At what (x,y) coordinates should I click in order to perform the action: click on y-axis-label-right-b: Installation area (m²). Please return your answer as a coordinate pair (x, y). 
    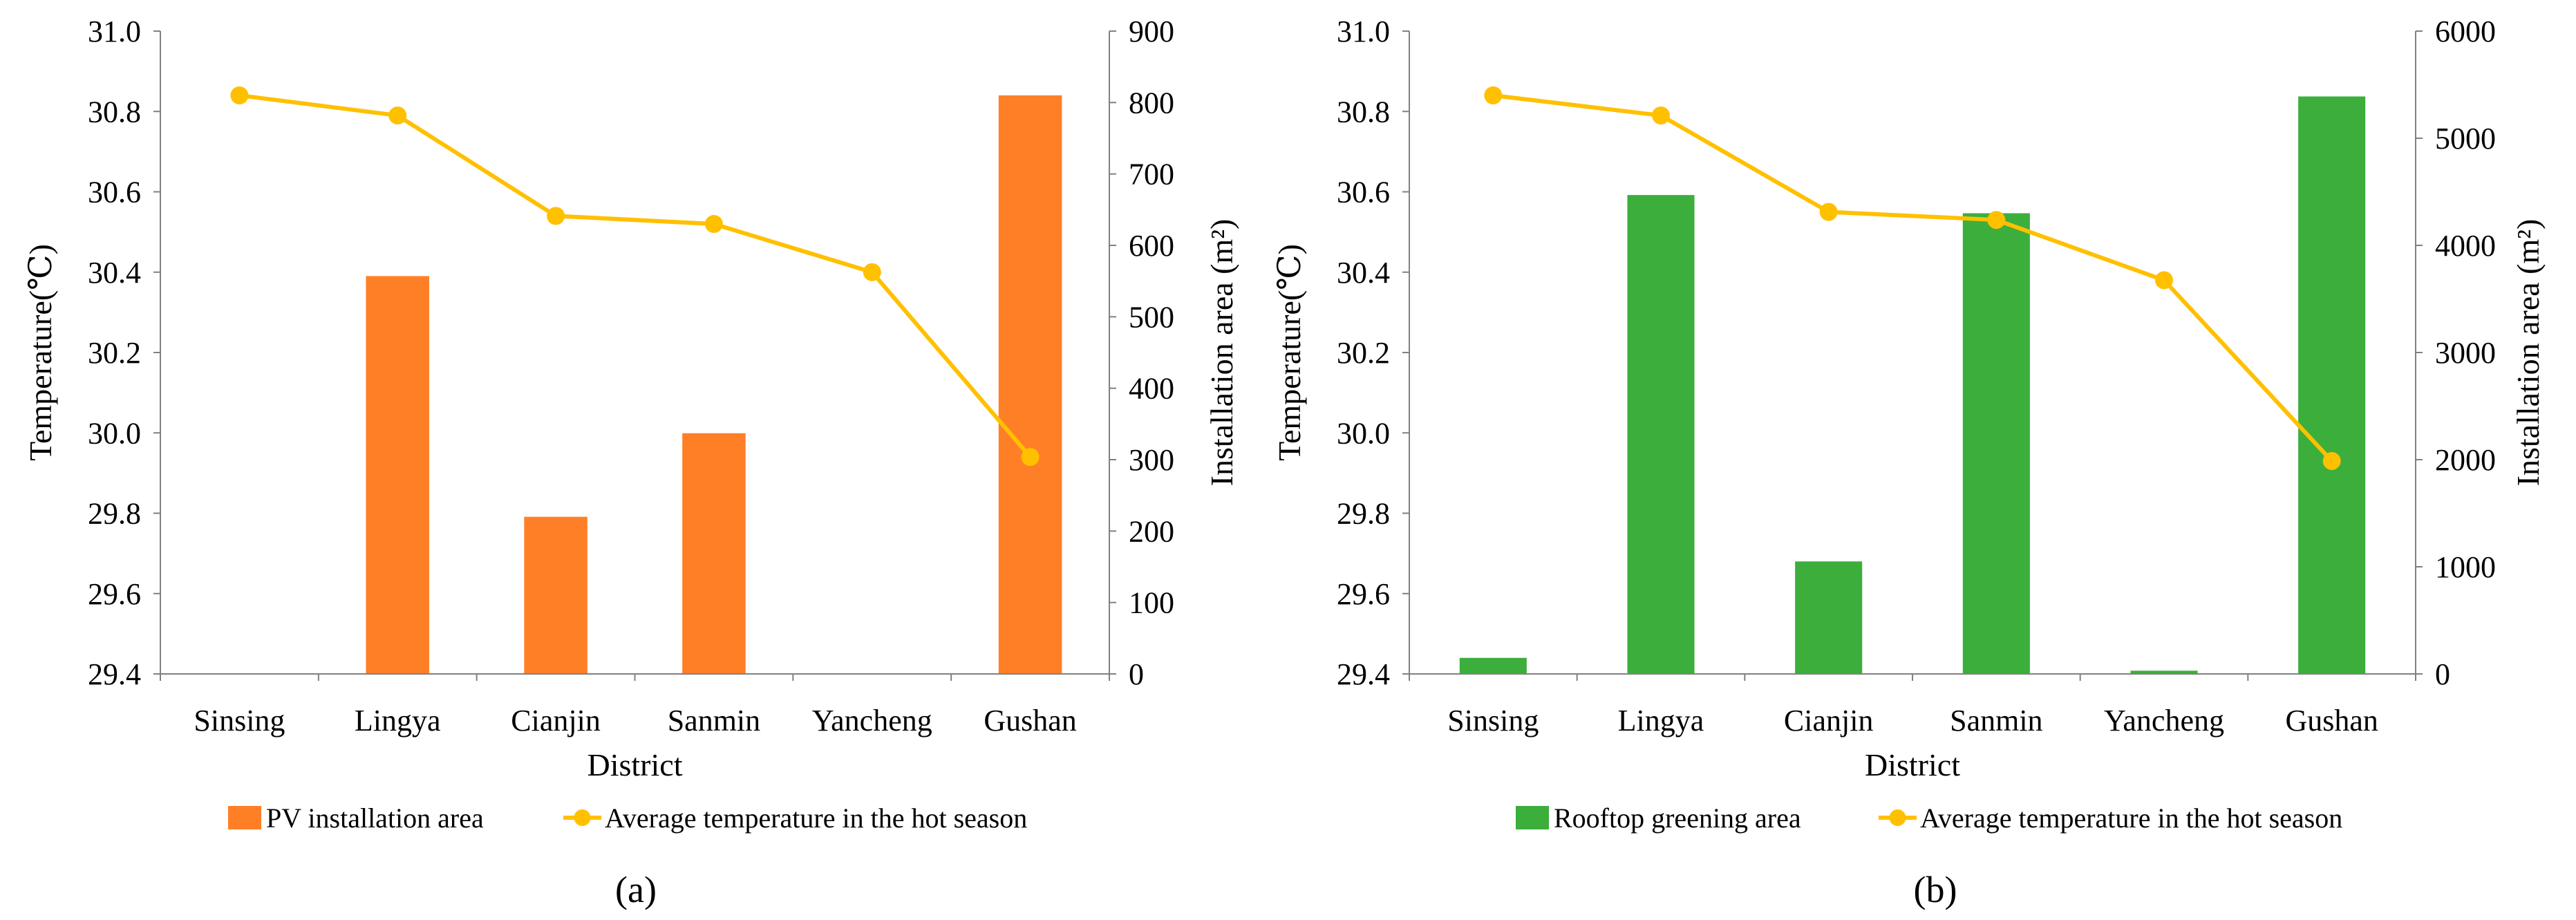
    Looking at the image, I should click on (2528, 353).